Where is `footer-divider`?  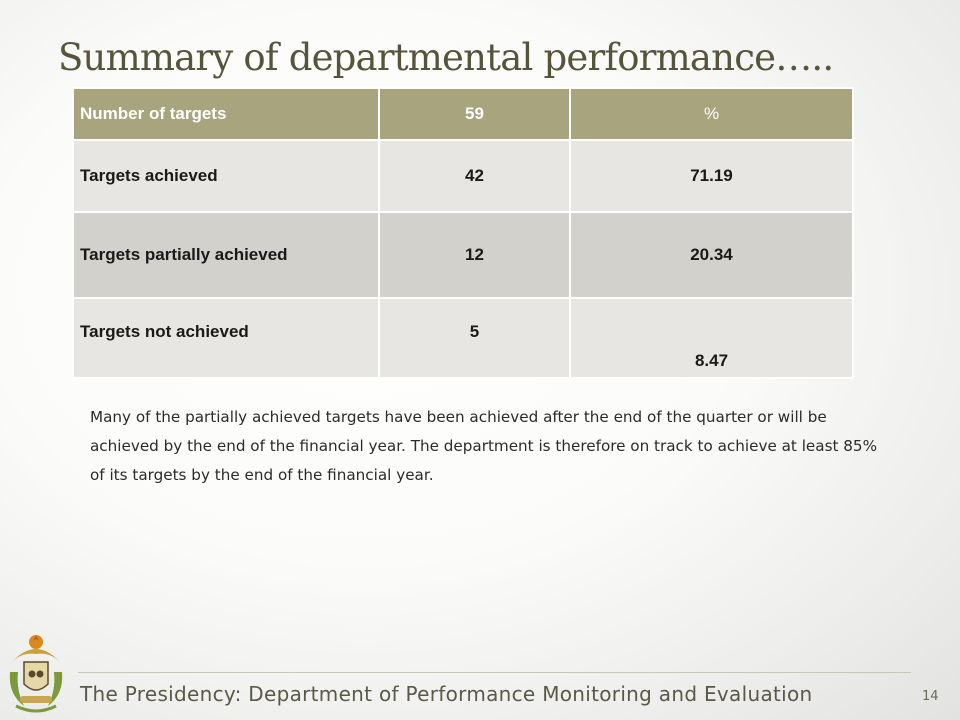 footer-divider is located at coordinates (494, 672).